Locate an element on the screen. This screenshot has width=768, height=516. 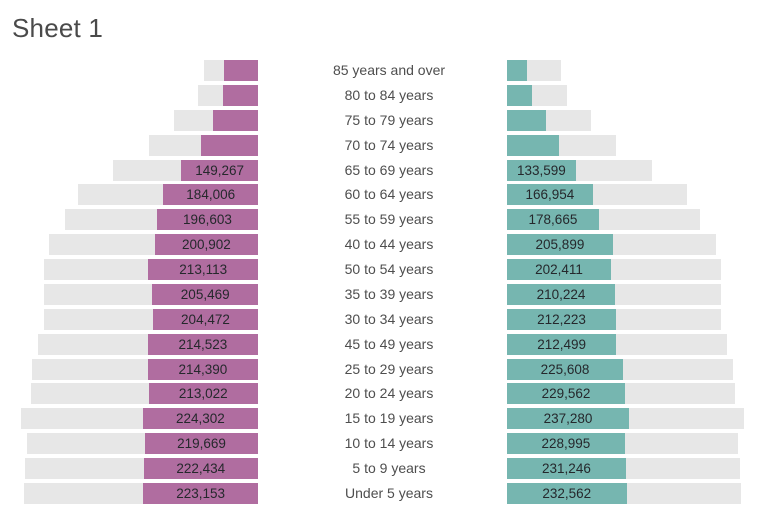
left-value-bar: 200,902 is located at coordinates (206, 245).